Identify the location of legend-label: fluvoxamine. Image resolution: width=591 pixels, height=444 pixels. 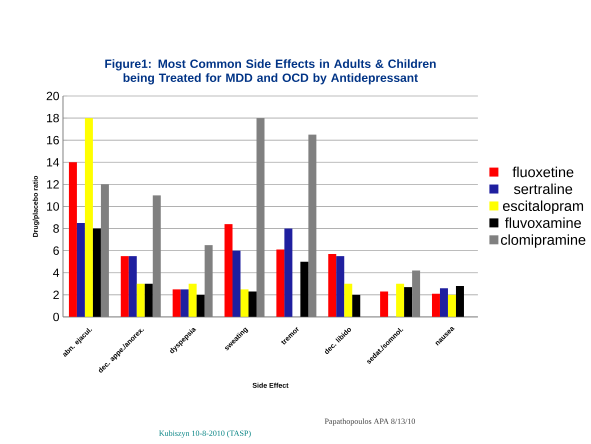
(542, 222).